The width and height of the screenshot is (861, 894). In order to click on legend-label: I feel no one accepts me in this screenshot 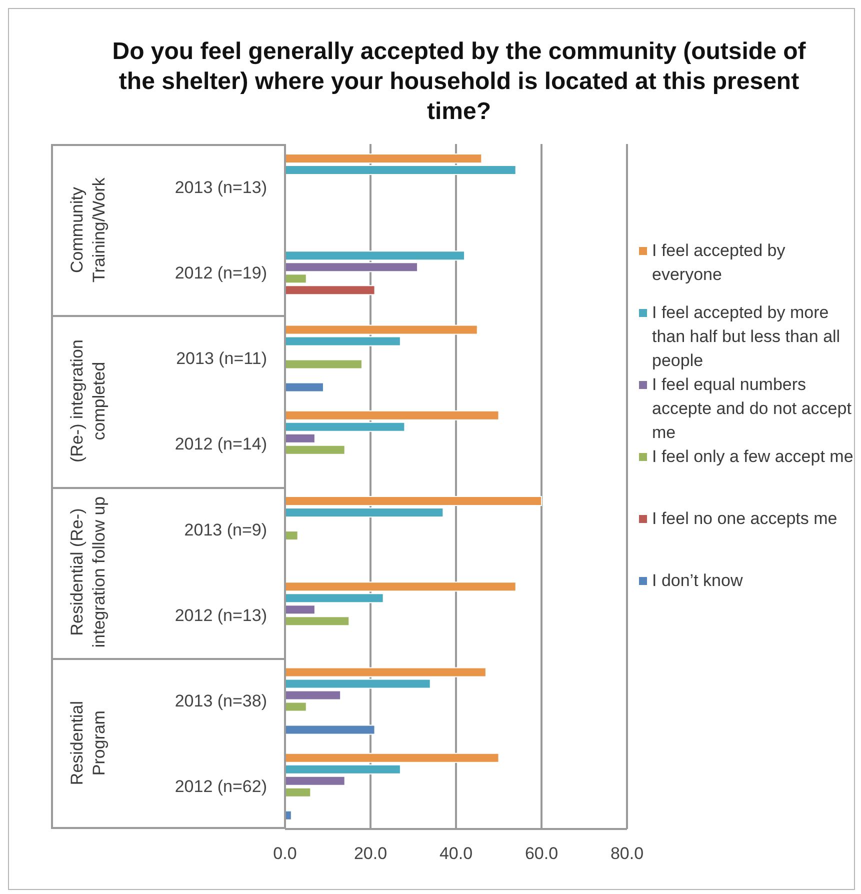, I will do `click(745, 518)`.